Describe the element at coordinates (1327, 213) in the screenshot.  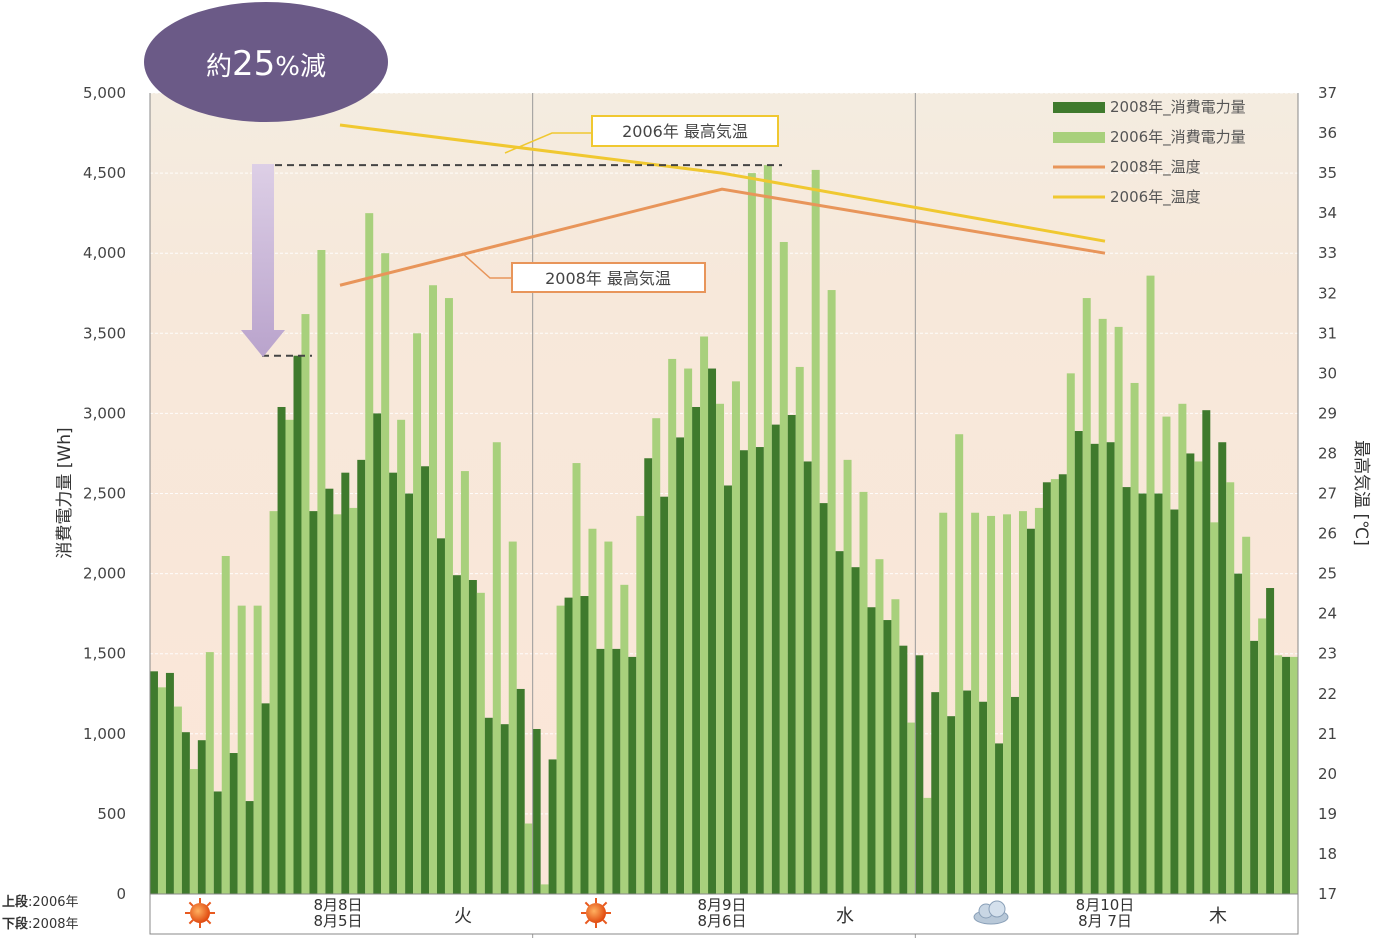
I see `y-right-tick-label: 34` at that location.